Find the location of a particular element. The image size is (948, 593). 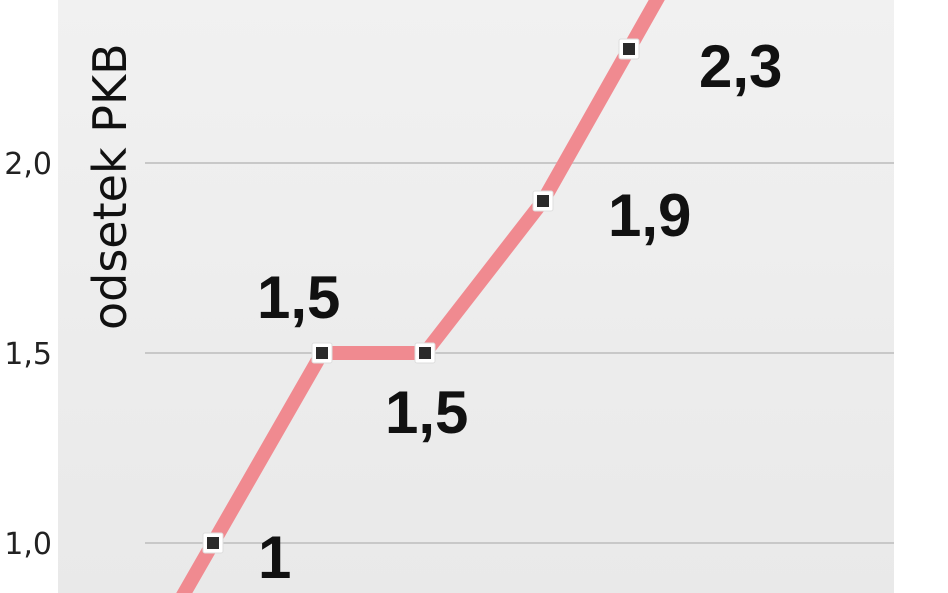

data-label: 1,9 is located at coordinates (649, 215).